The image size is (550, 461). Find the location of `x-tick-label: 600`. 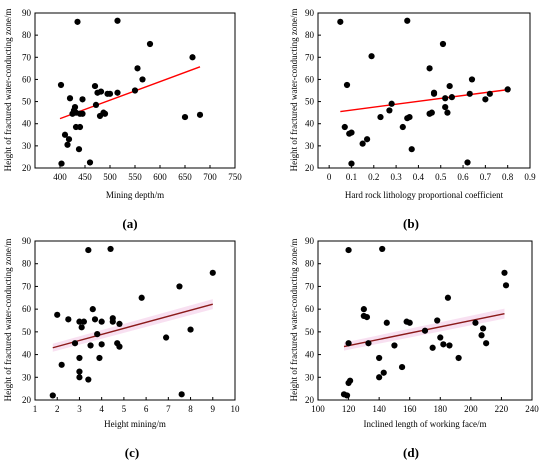

x-tick-label: 600 is located at coordinates (160, 177).